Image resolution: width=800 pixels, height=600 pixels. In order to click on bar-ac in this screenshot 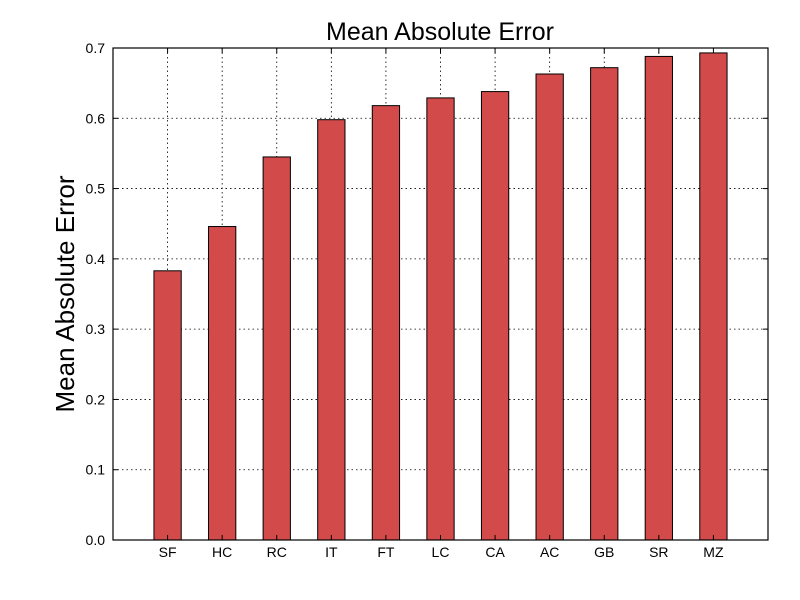, I will do `click(549, 307)`.